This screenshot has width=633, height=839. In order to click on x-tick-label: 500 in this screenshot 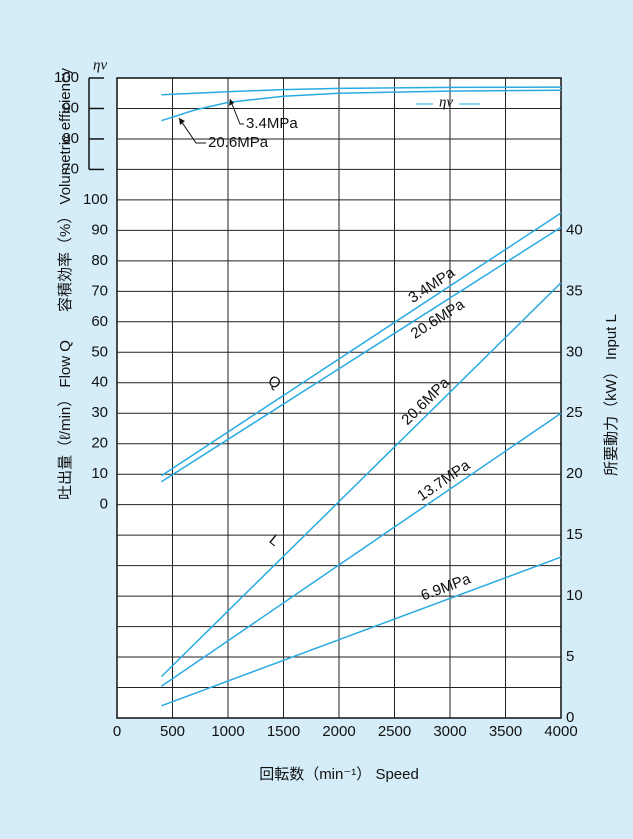, I will do `click(172, 731)`.